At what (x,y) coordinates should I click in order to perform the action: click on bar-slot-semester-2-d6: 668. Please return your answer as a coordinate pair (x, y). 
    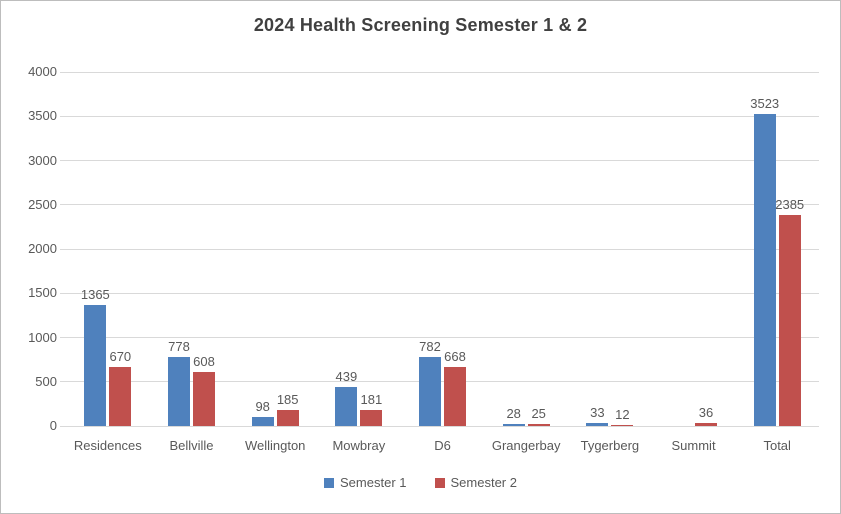
    Looking at the image, I should click on (455, 249).